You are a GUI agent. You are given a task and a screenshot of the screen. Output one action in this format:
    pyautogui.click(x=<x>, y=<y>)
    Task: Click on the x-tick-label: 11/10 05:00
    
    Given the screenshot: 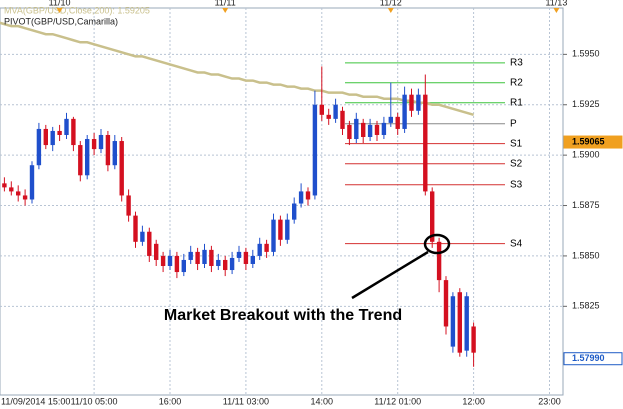 What is the action you would take?
    pyautogui.click(x=94, y=401)
    